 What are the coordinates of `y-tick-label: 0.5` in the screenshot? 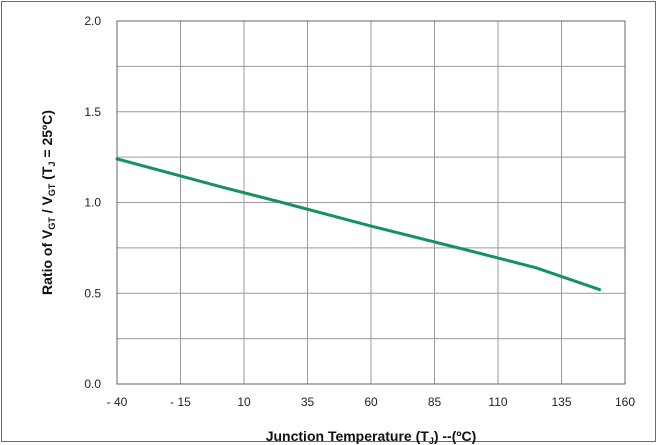 It's located at (92, 293).